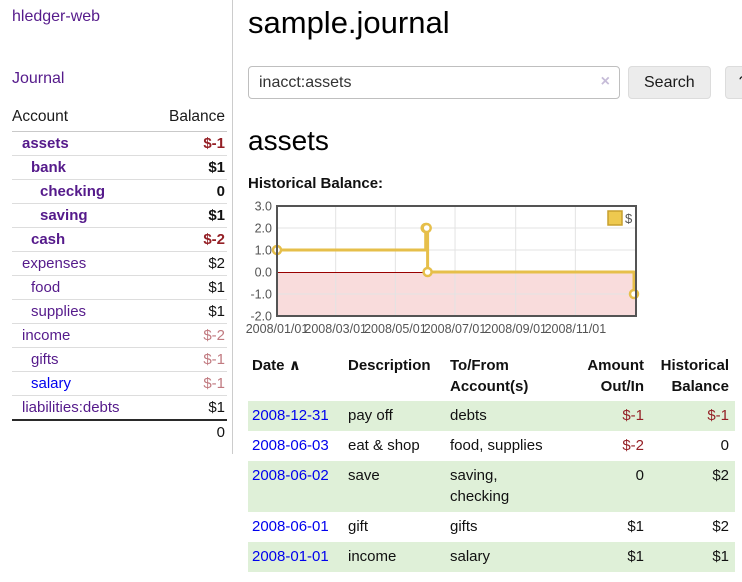  What do you see at coordinates (349, 22) in the screenshot?
I see `page-title: sample.journal` at bounding box center [349, 22].